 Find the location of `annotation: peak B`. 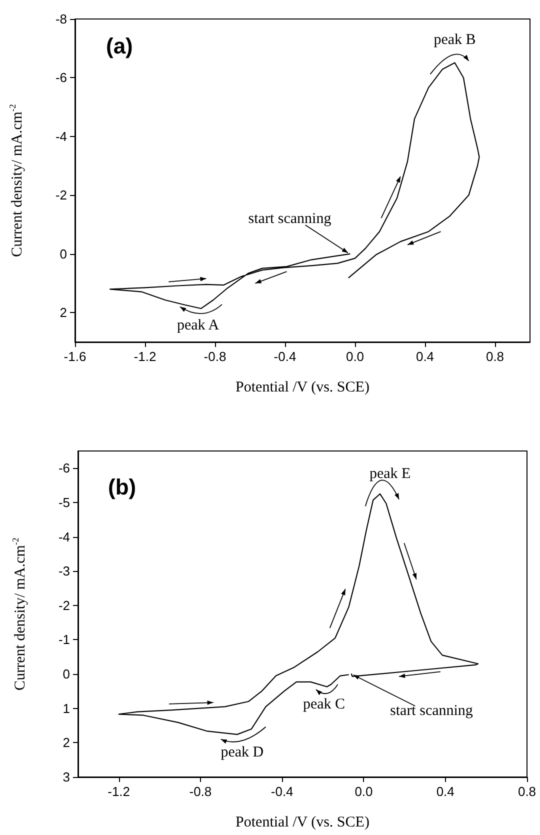

annotation: peak B is located at coordinates (455, 40).